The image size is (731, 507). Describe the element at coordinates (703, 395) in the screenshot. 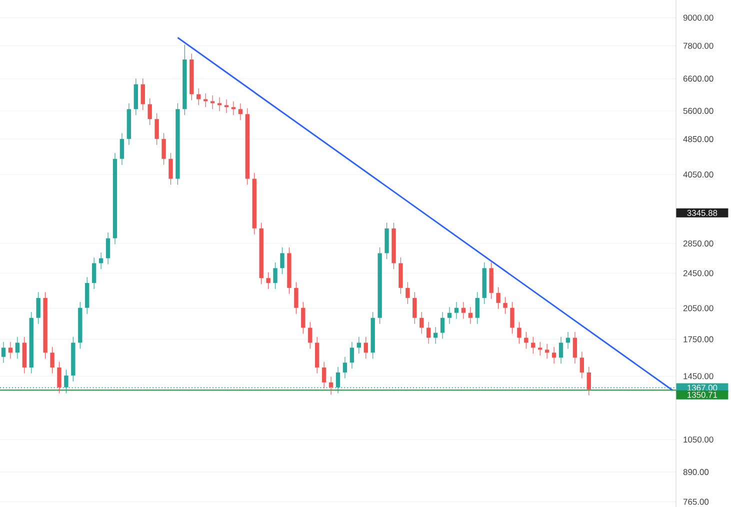

I see `ref-line-label: 1350.71` at that location.